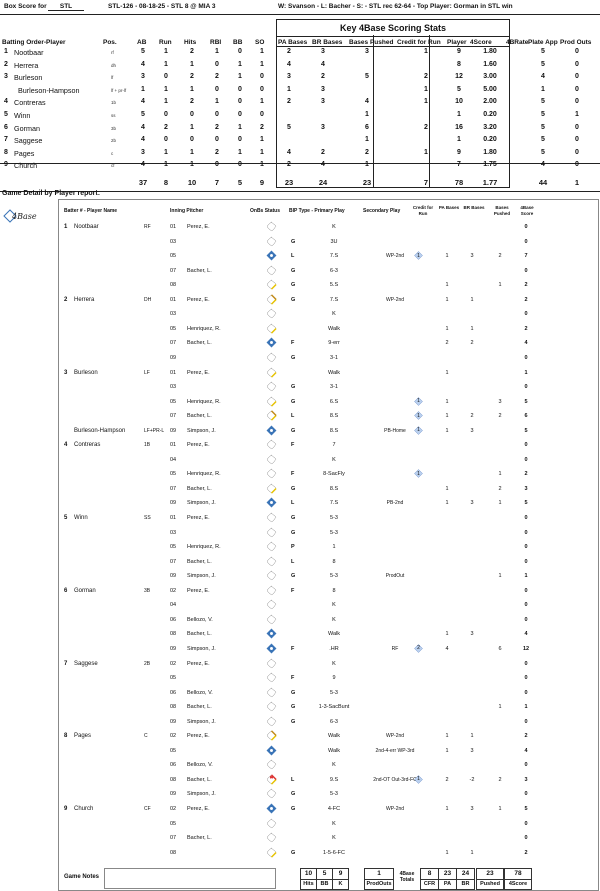 The image size is (600, 891). Describe the element at coordinates (490, 89) in the screenshot. I see `stat-score: 5.00` at that location.